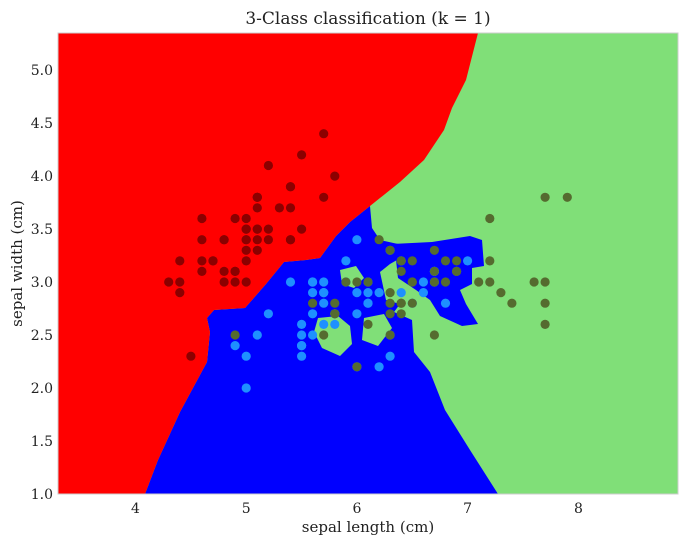 The height and width of the screenshot is (546, 687). What do you see at coordinates (42, 230) in the screenshot?
I see `y-tick-label: 3.5` at bounding box center [42, 230].